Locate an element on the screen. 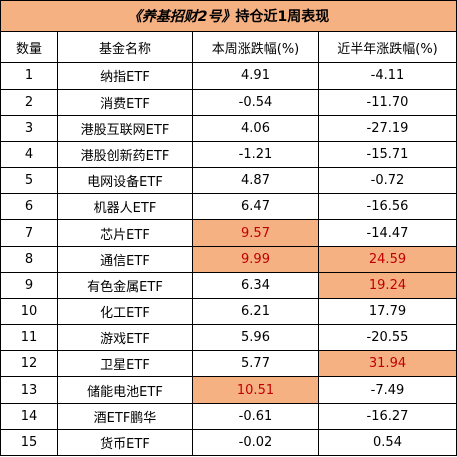  table-row: 1 纳指ETF 4.91 -4.11 is located at coordinates (228, 76).